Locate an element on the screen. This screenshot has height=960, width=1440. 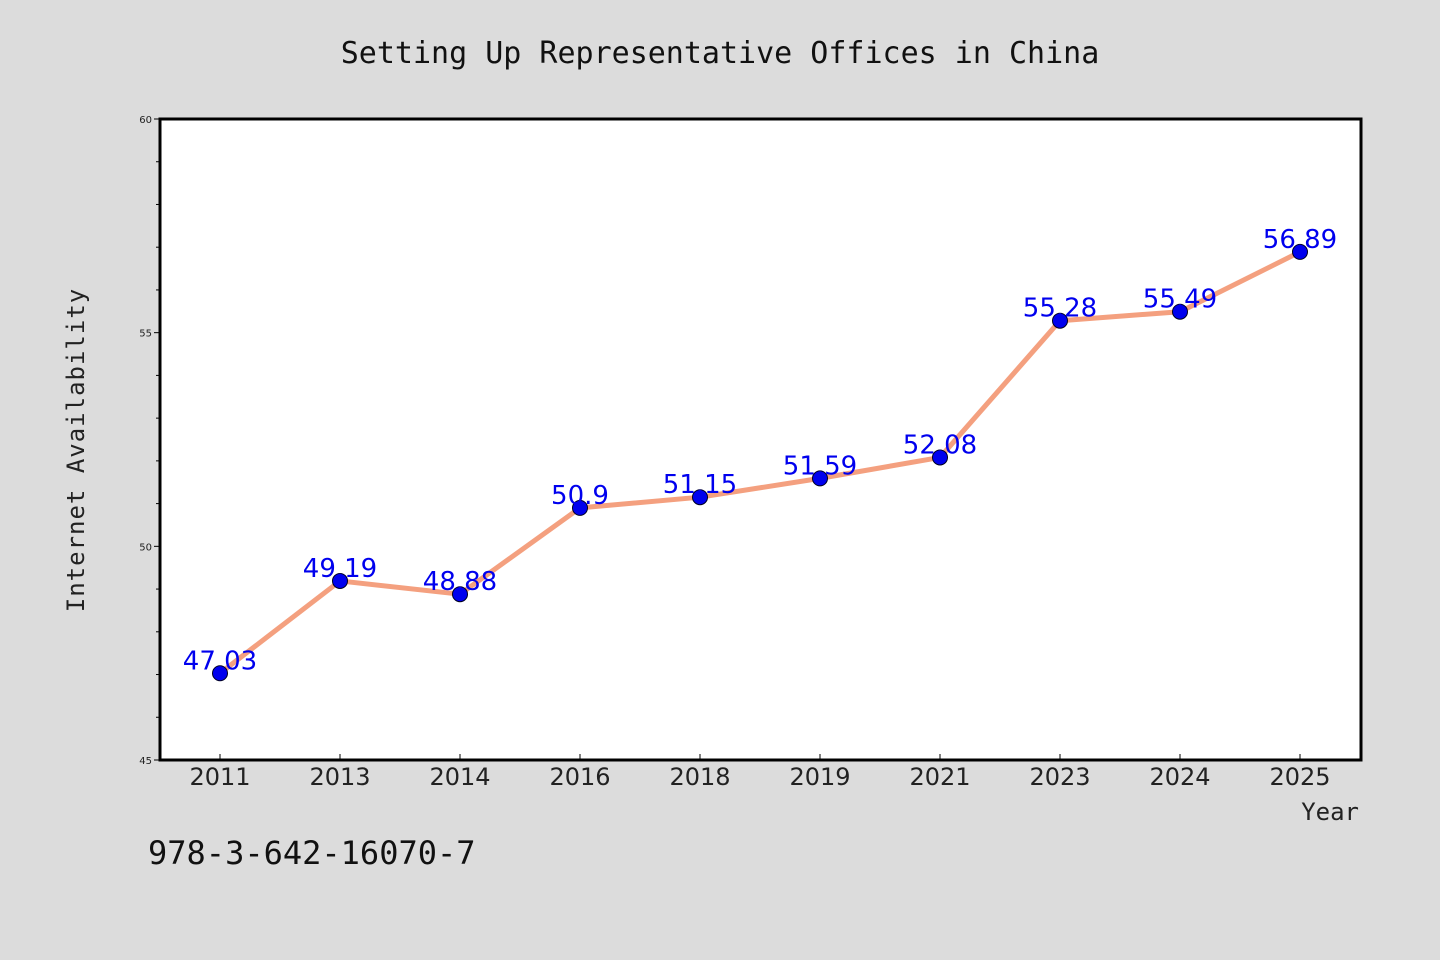
x-tick-label: 2014 is located at coordinates (459, 777).